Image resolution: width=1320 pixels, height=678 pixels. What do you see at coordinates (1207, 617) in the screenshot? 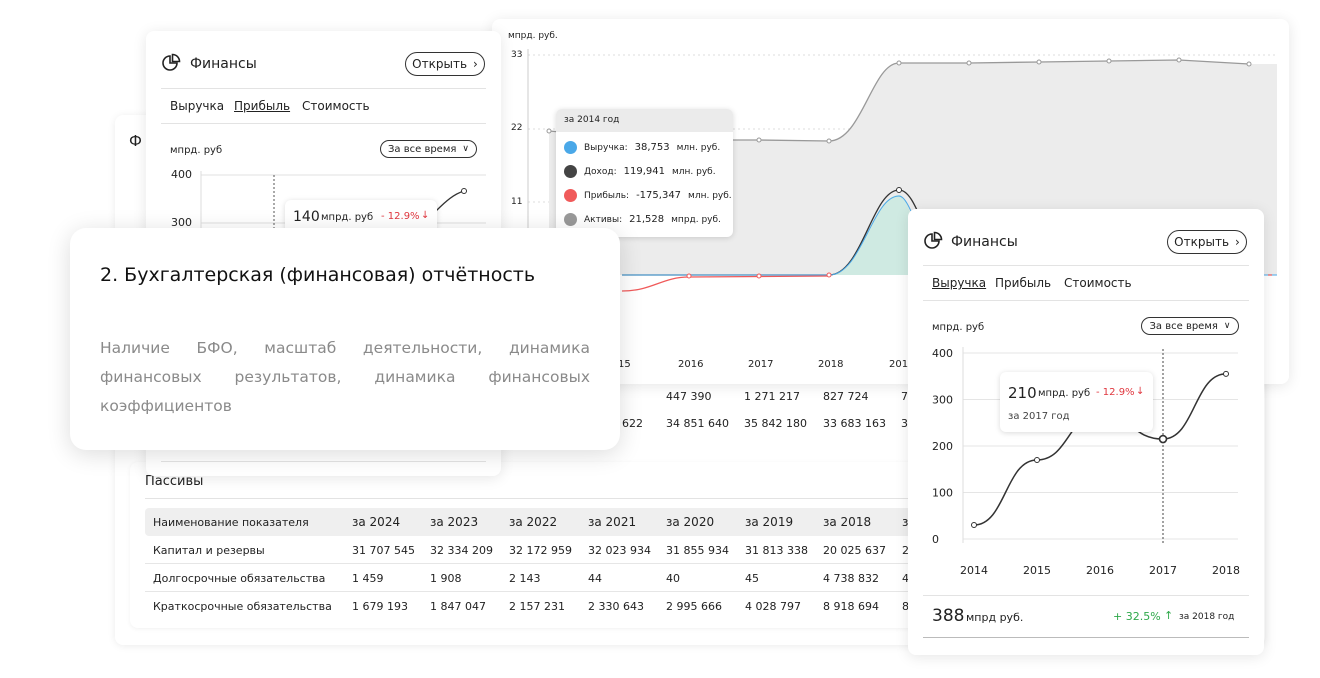
I see `footer-period: за 2018 год` at bounding box center [1207, 617].